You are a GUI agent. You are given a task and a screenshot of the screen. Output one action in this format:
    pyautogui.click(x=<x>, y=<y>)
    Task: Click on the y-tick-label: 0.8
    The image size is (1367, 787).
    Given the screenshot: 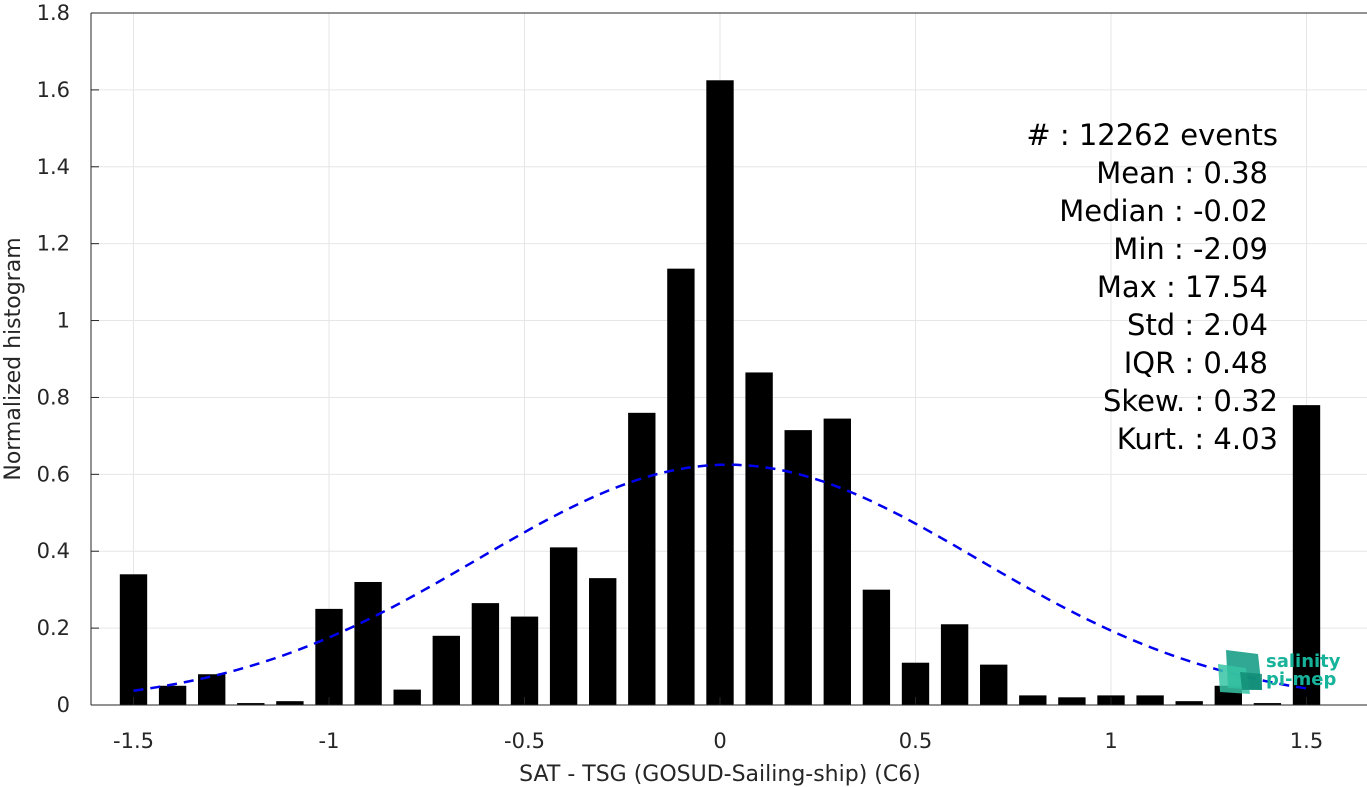 What is the action you would take?
    pyautogui.click(x=53, y=397)
    